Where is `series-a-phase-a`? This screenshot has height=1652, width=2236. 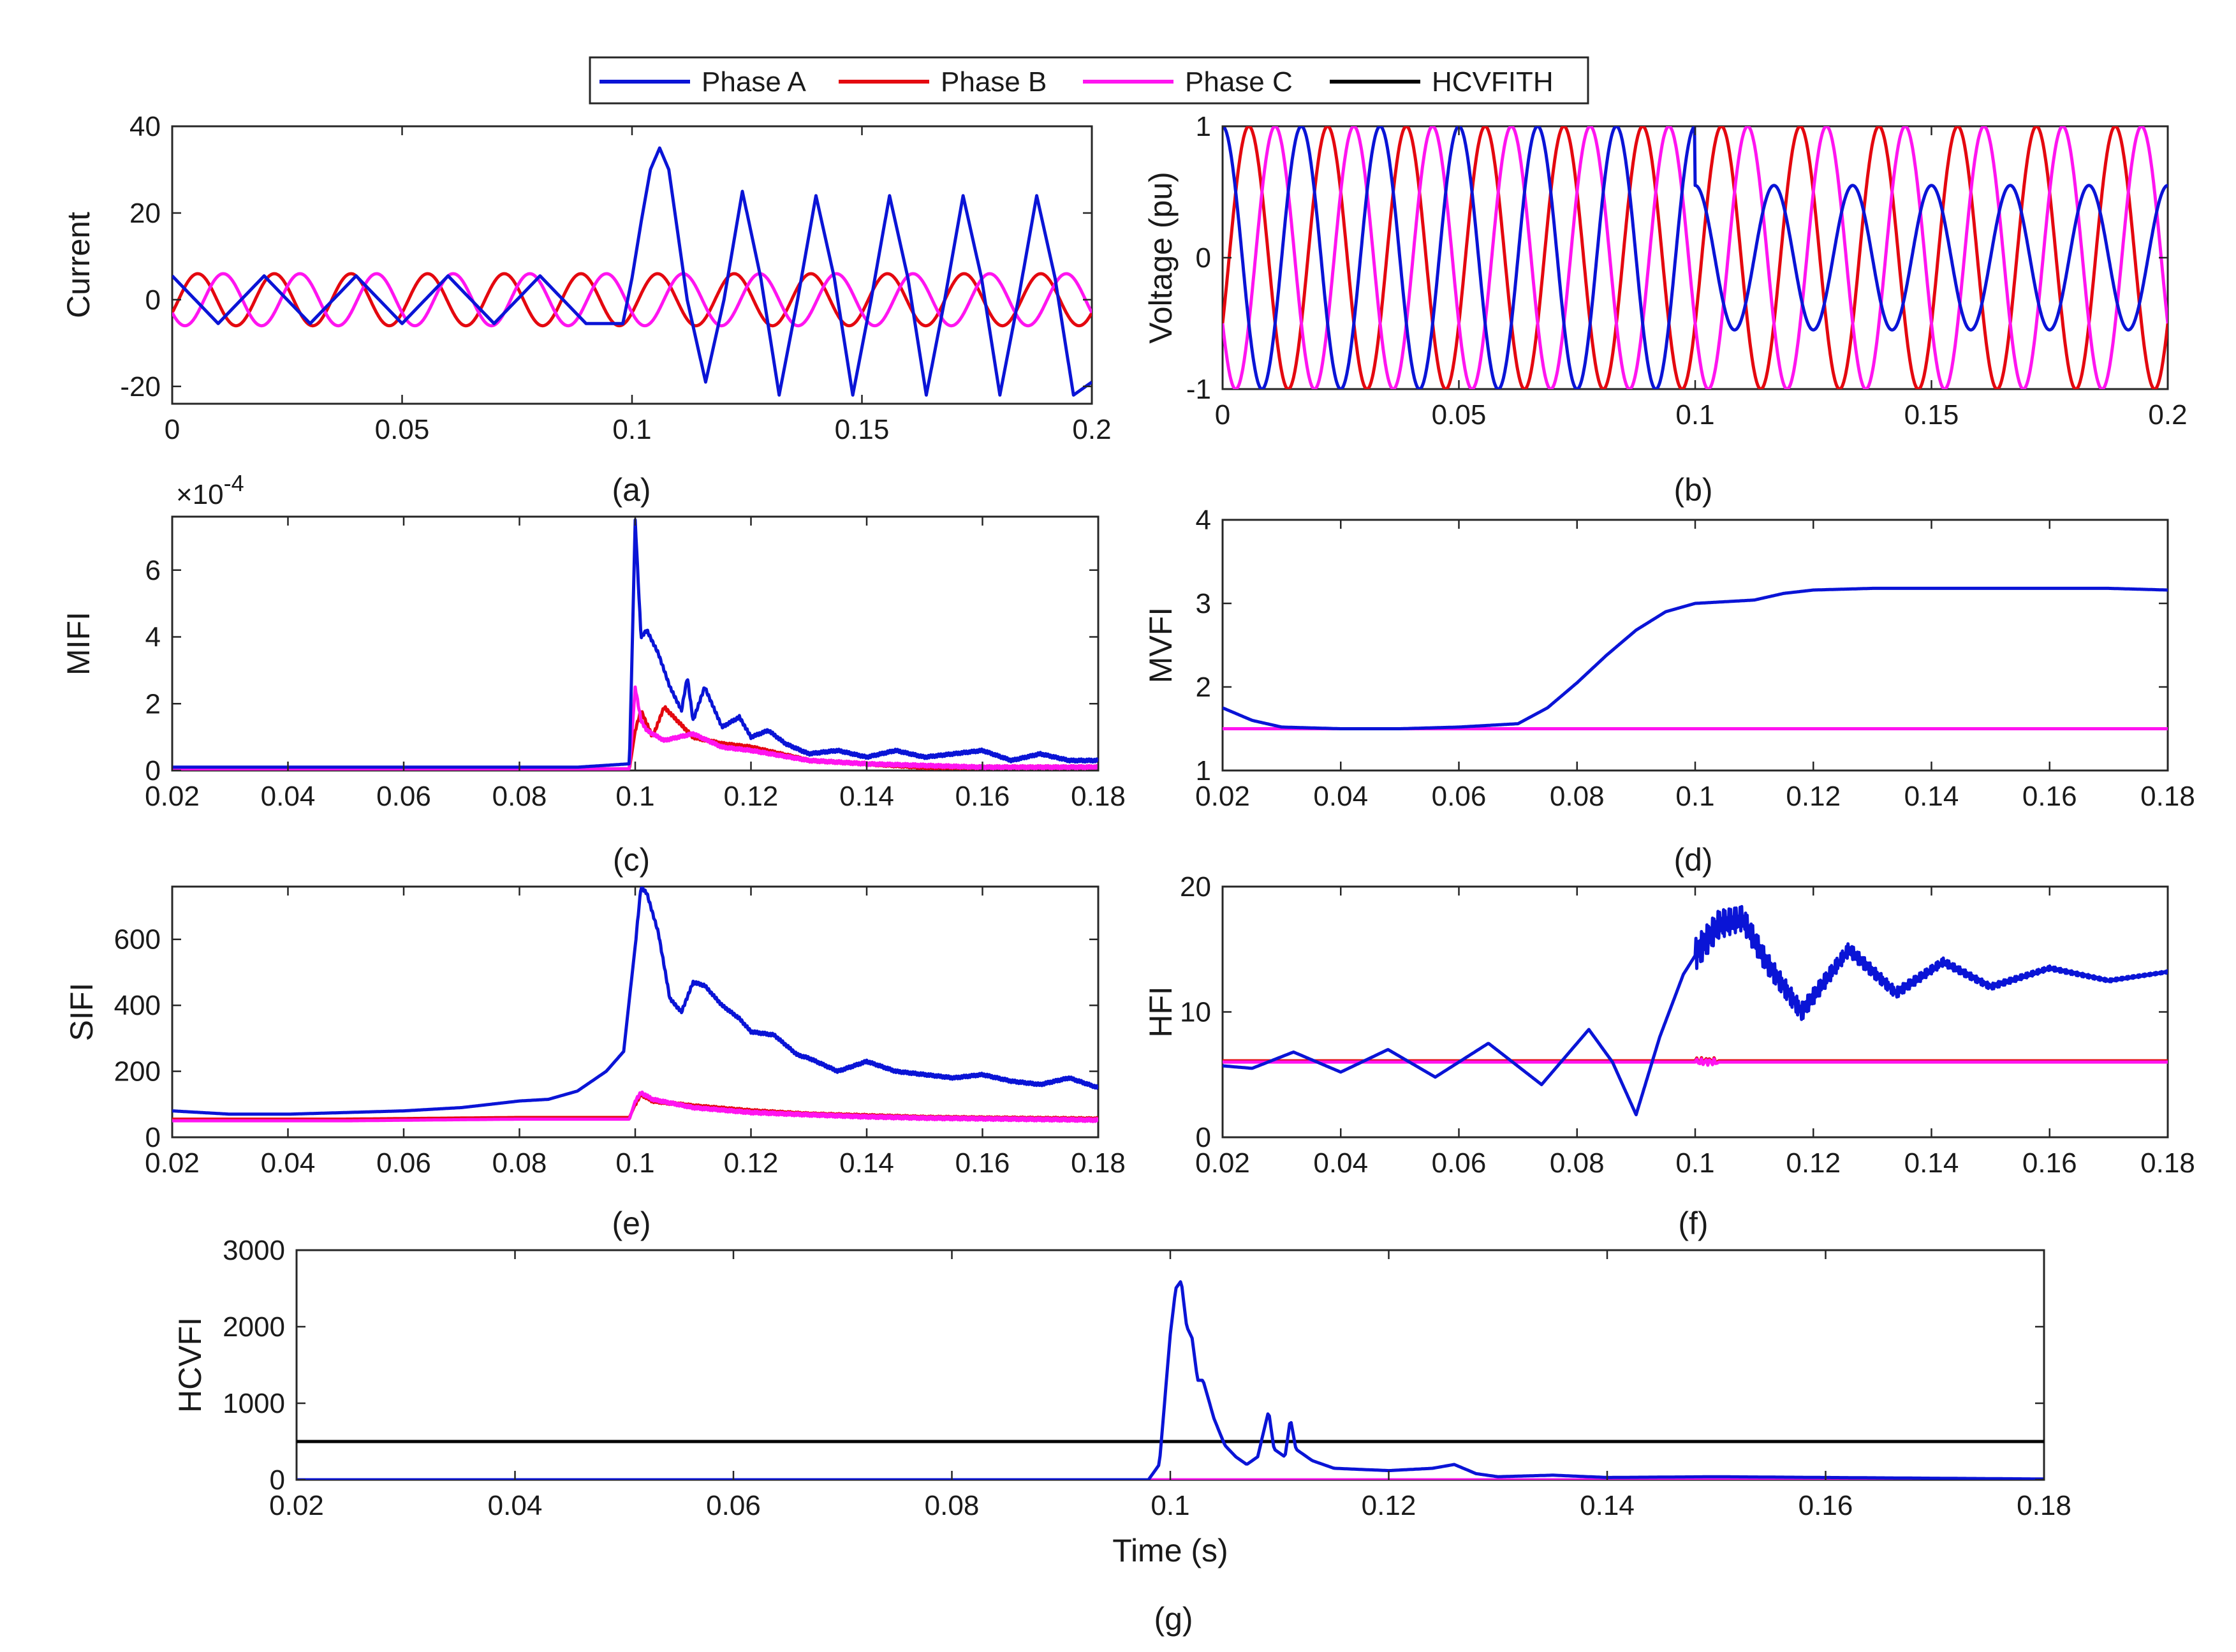 series-a-phase-a is located at coordinates (632, 271).